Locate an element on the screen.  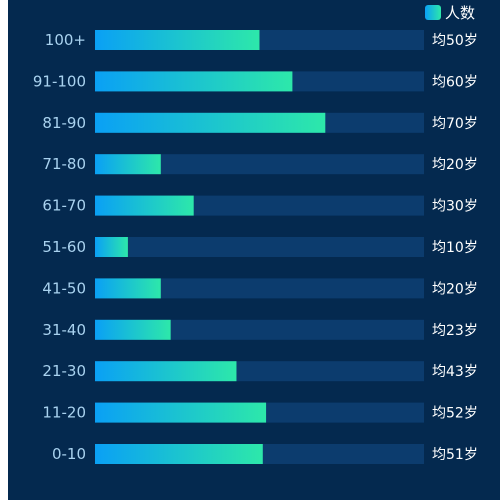
legend-label: 人数 is located at coordinates (460, 13).